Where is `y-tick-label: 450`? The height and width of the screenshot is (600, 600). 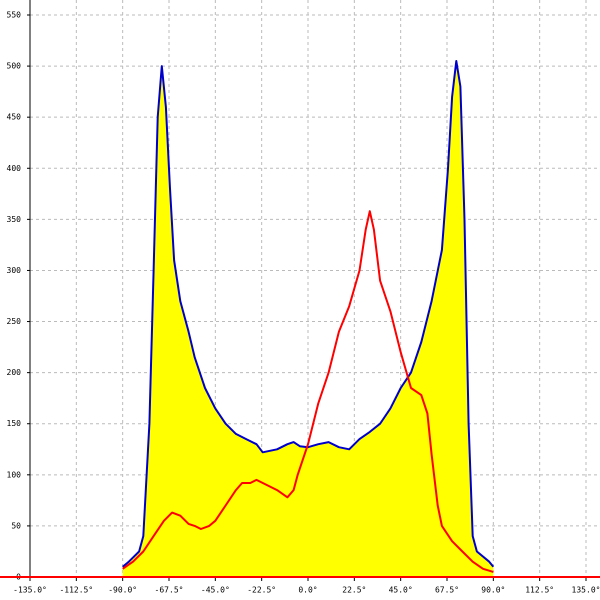
y-tick-label: 450 is located at coordinates (14, 117).